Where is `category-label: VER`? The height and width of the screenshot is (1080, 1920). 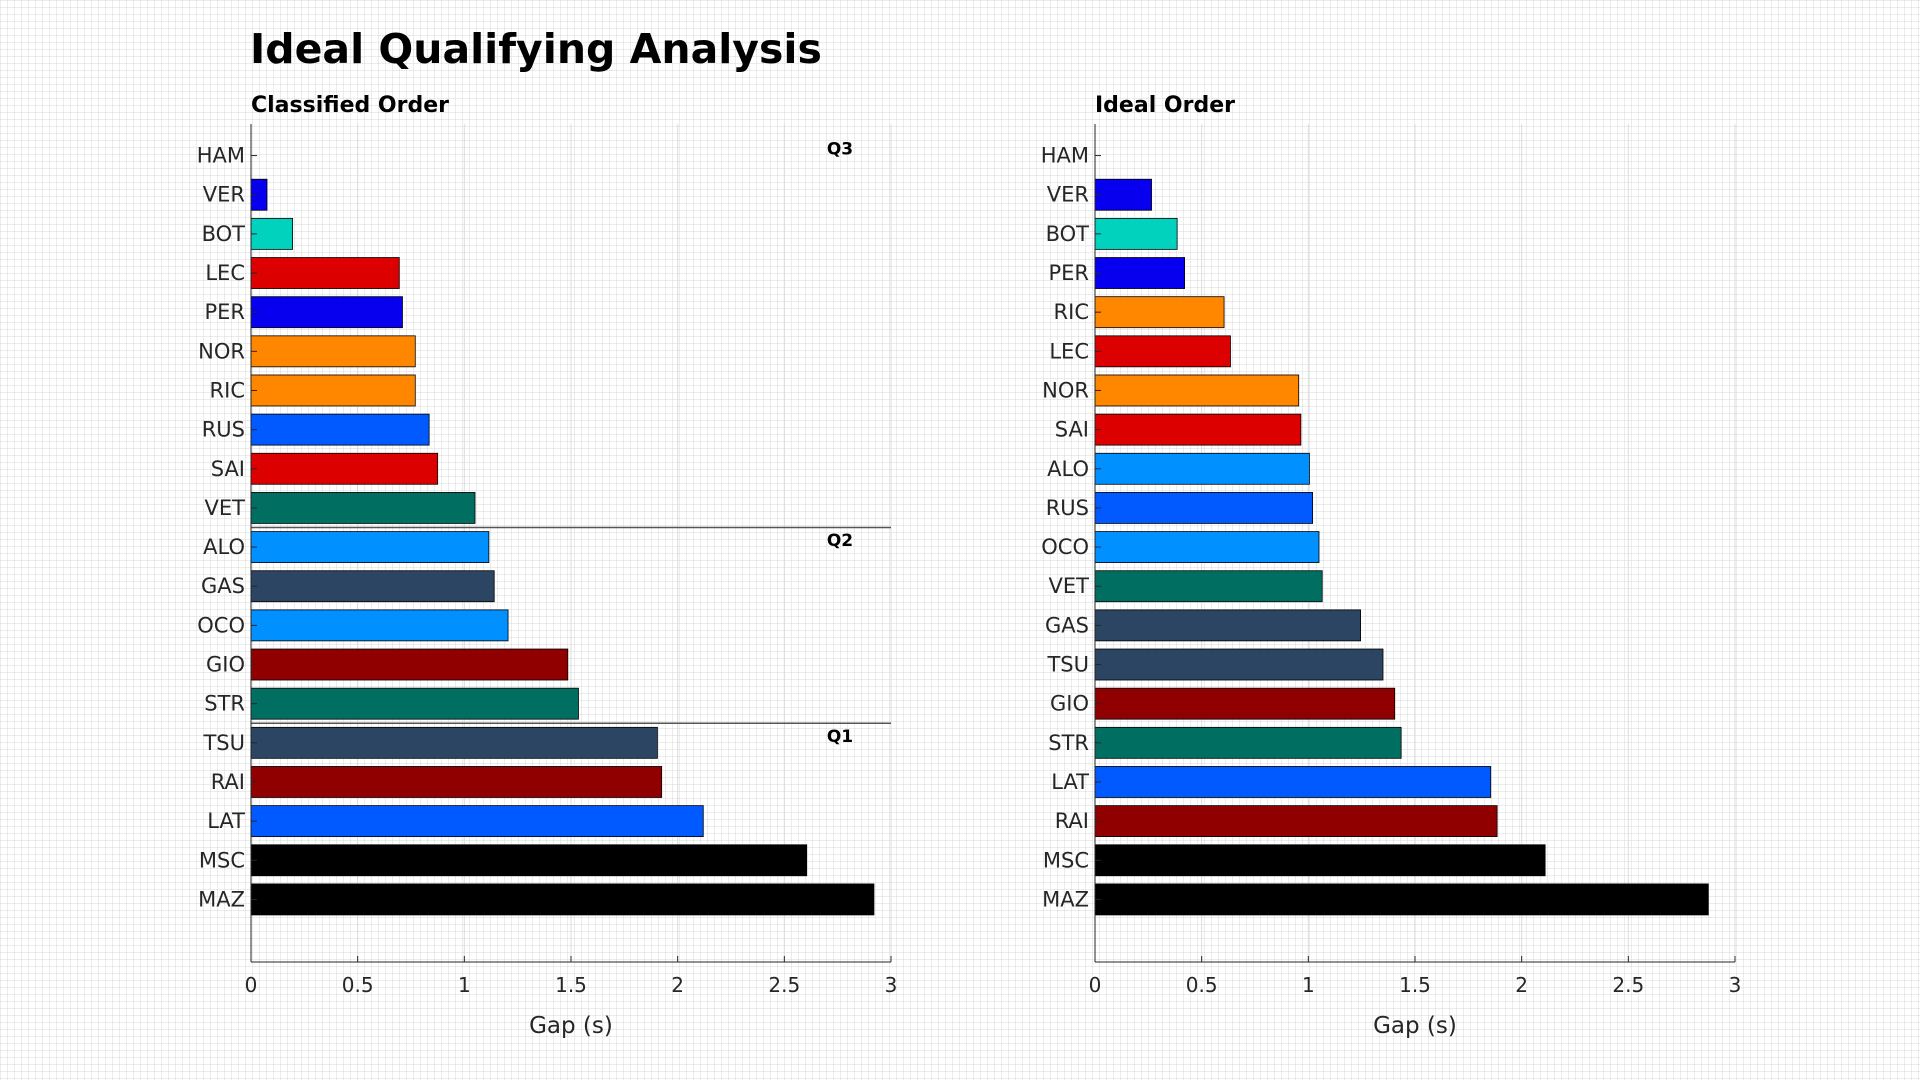
category-label: VER is located at coordinates (224, 195).